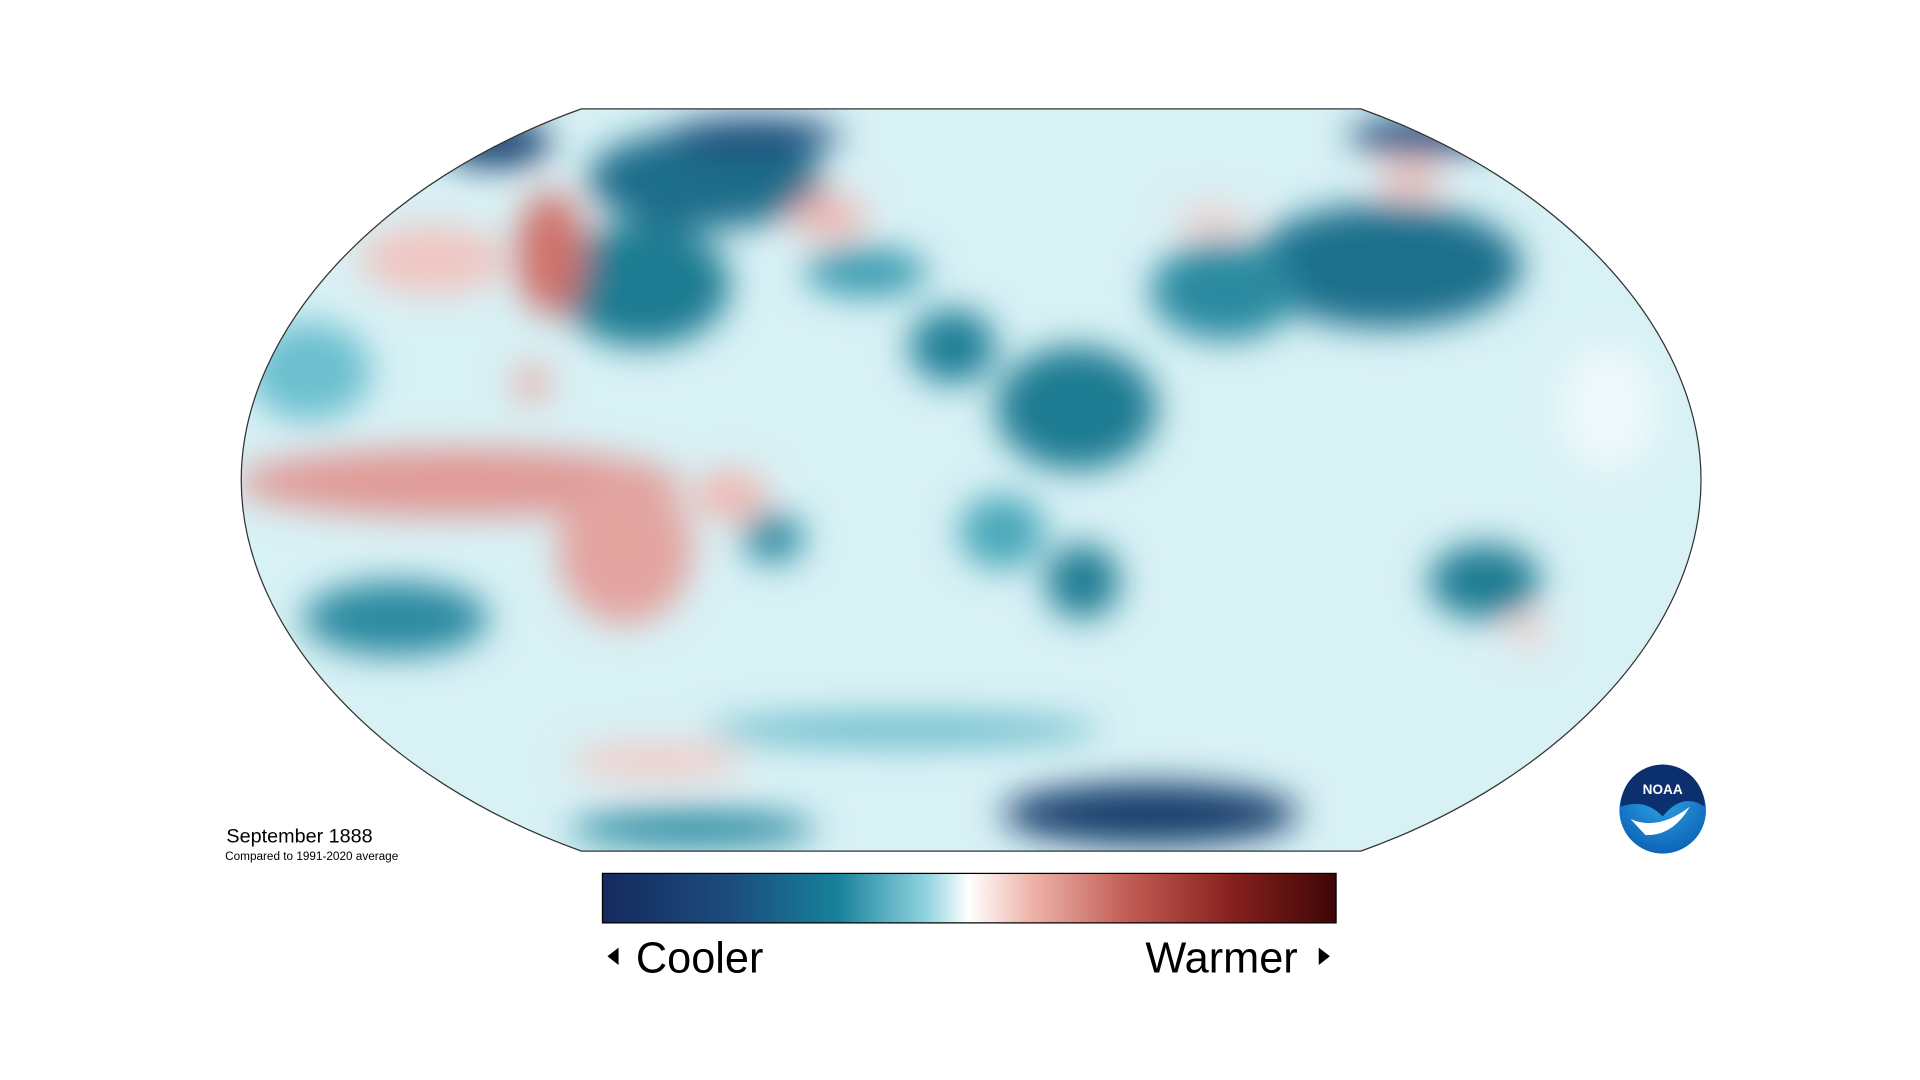  Describe the element at coordinates (1221, 958) in the screenshot. I see `legend-high: Warmer` at that location.